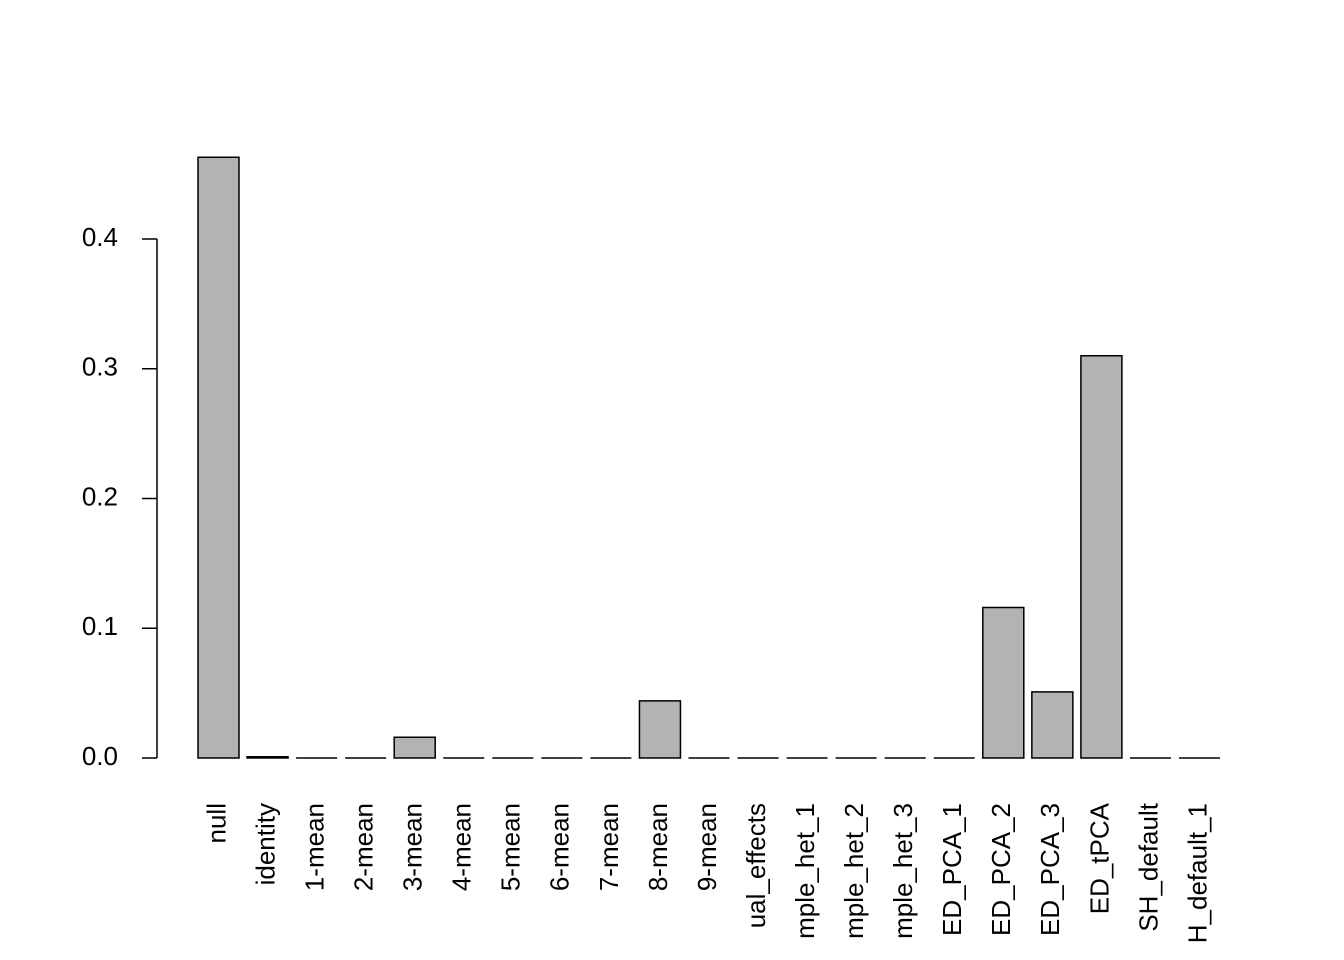  What do you see at coordinates (100, 496) in the screenshot?
I see `y-tick-label: 0.2` at bounding box center [100, 496].